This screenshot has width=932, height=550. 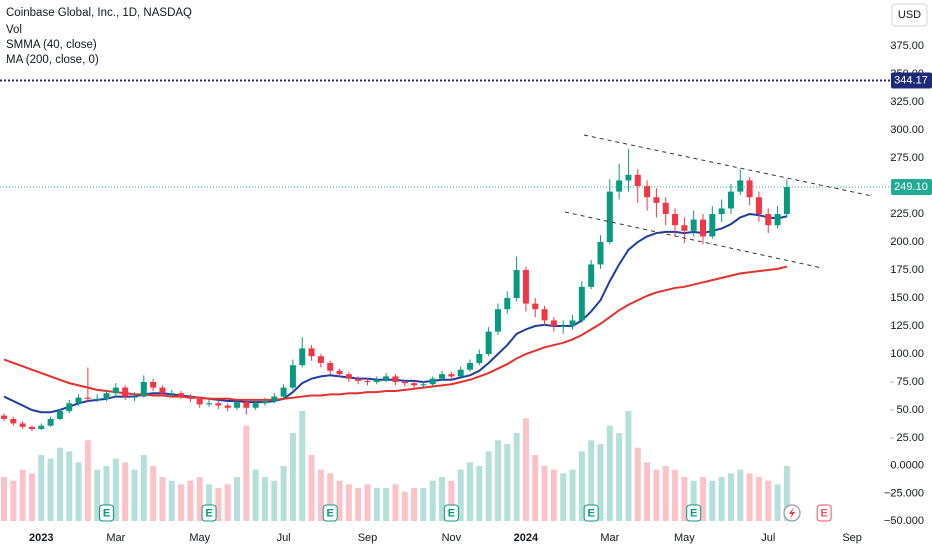 I want to click on x-tick-label: Jul, so click(x=768, y=538).